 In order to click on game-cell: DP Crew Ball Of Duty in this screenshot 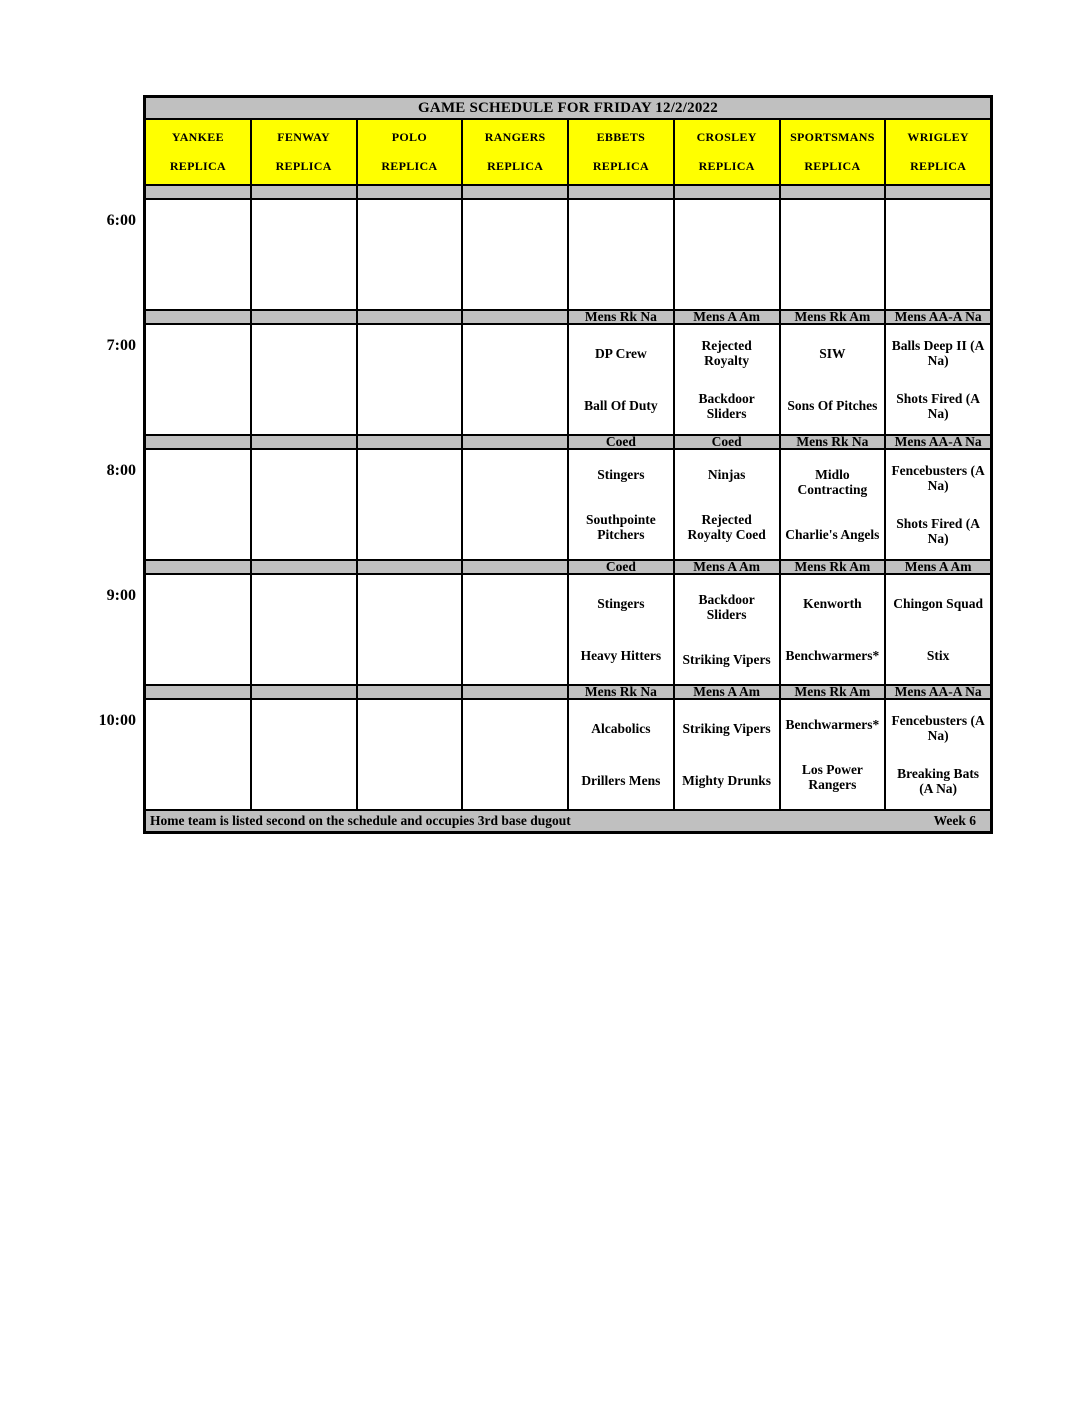, I will do `click(621, 379)`.